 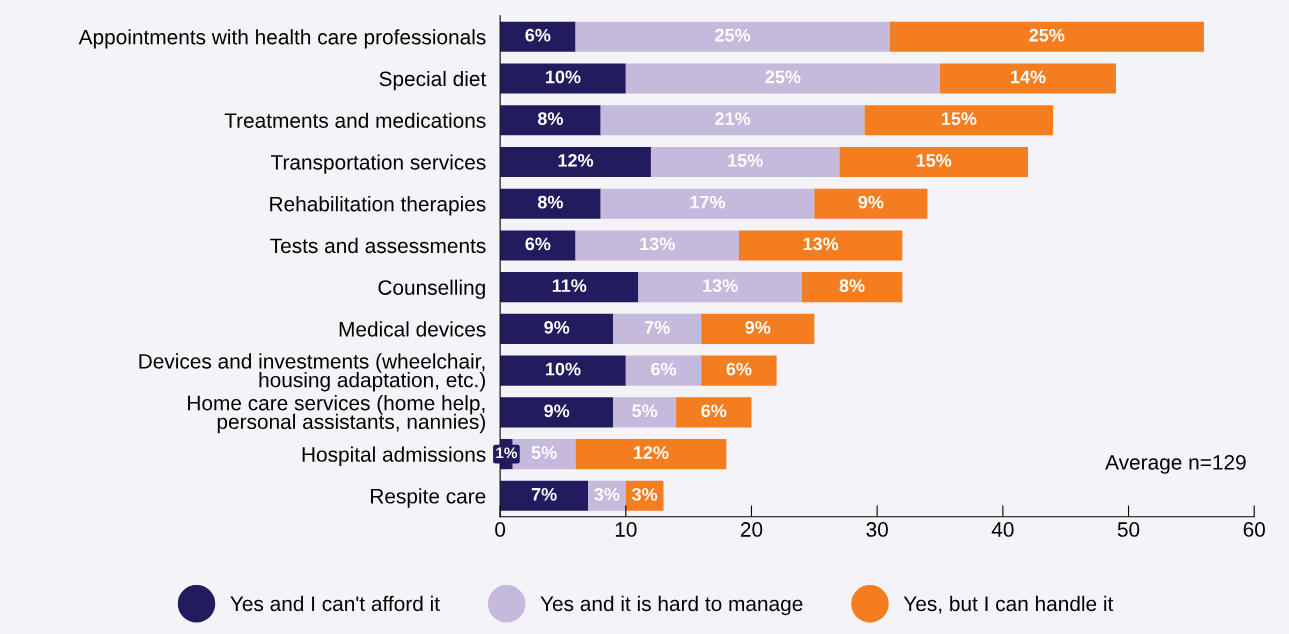 I want to click on y-tick-label: Special diet, so click(x=433, y=80).